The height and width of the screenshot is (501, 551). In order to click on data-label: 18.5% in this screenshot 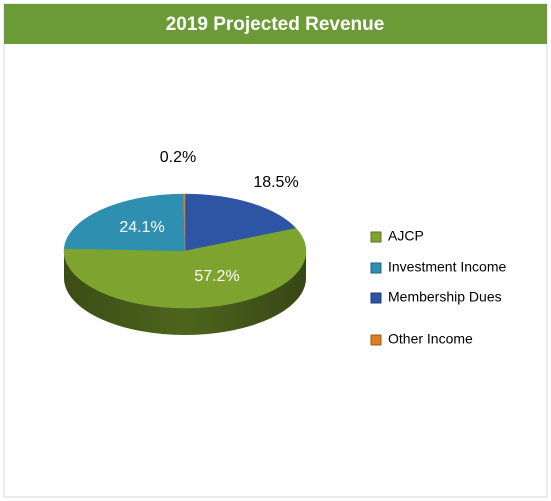, I will do `click(275, 182)`.